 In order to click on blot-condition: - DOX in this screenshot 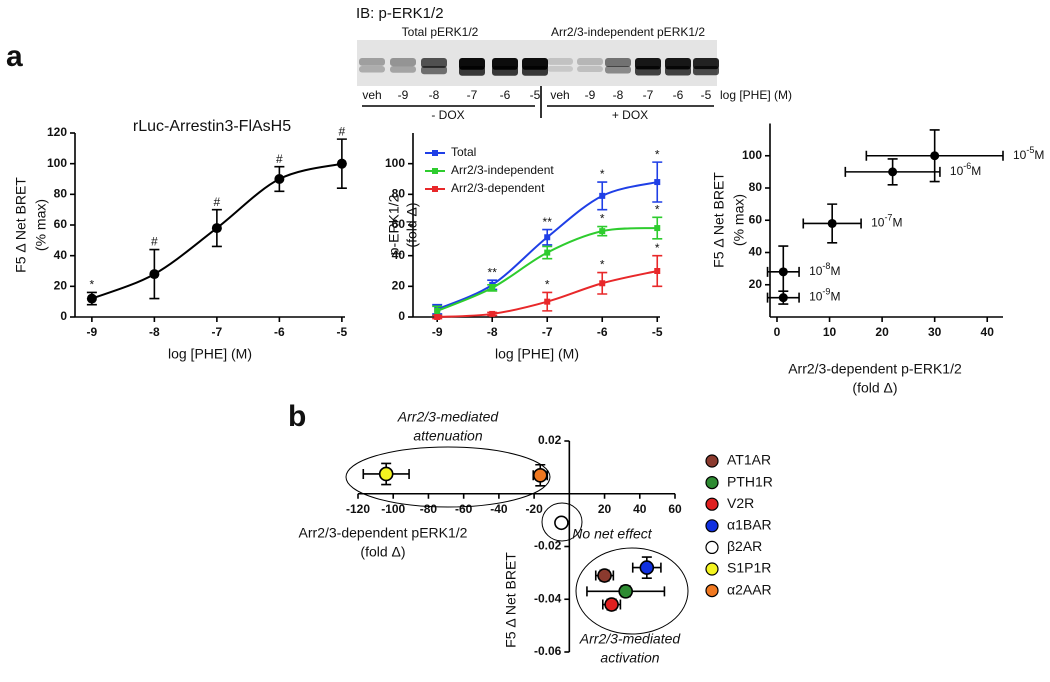, I will do `click(447, 115)`.